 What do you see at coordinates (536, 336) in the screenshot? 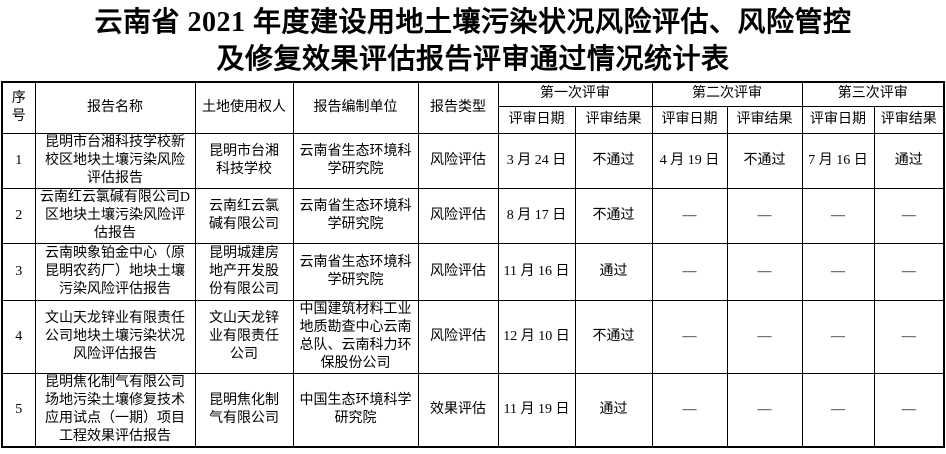
I see `cell-review1-date: 12 月 10 日` at bounding box center [536, 336].